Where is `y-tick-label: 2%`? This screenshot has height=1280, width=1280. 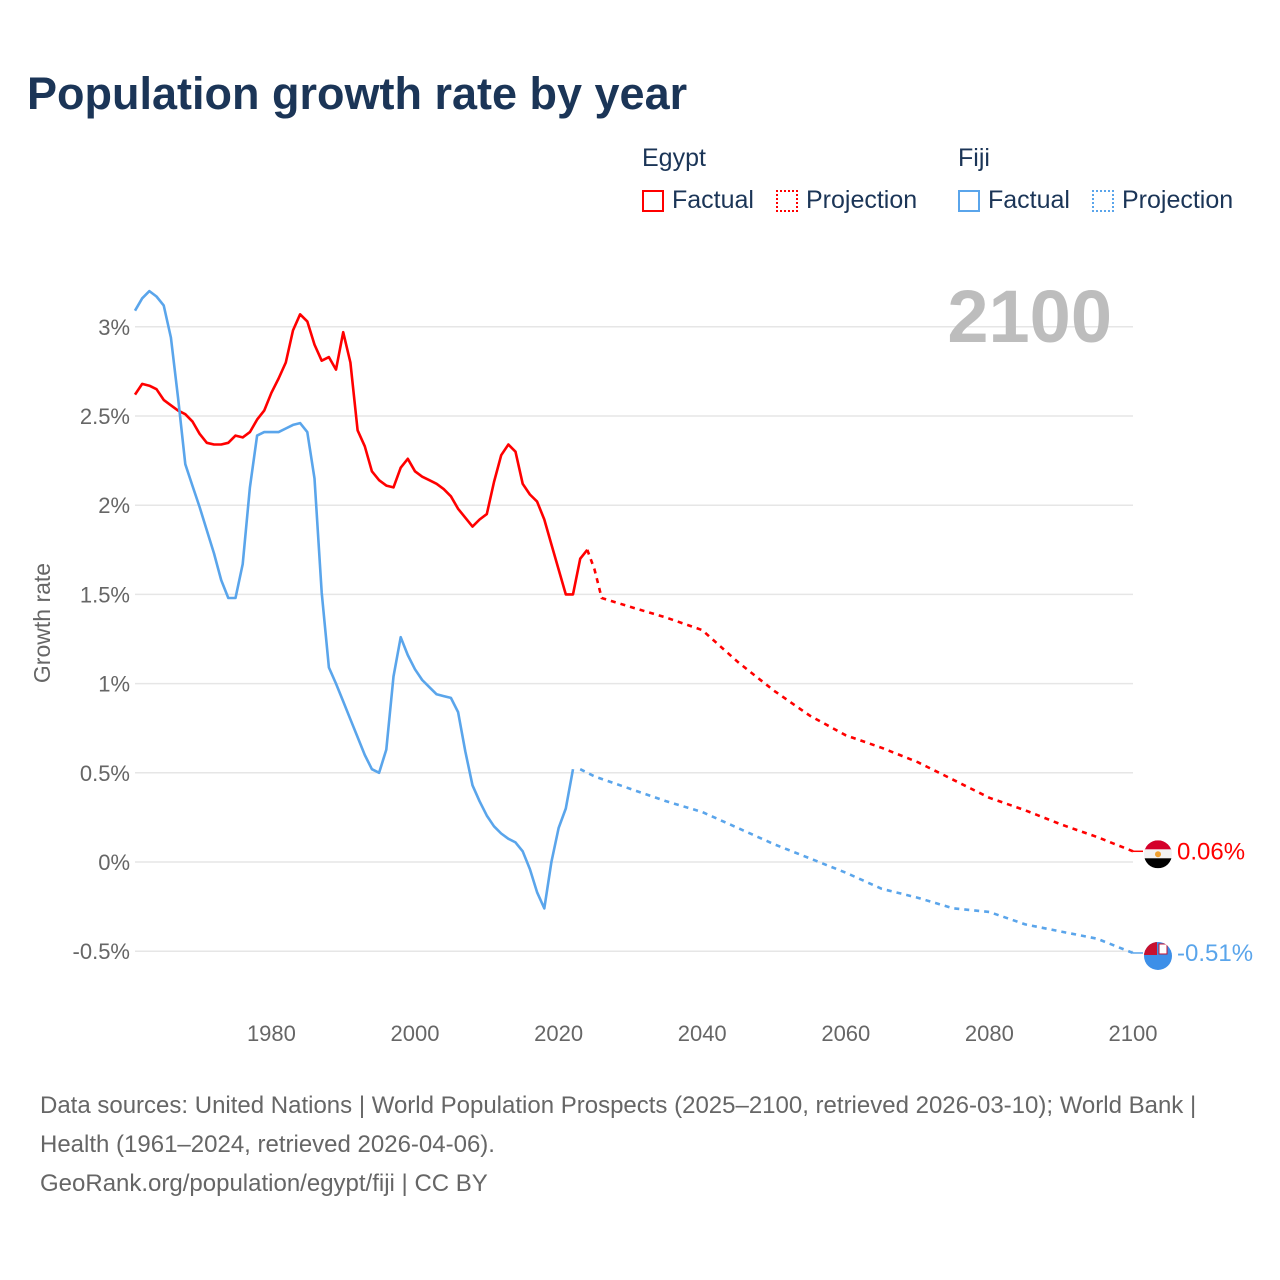 y-tick-label: 2% is located at coordinates (114, 505).